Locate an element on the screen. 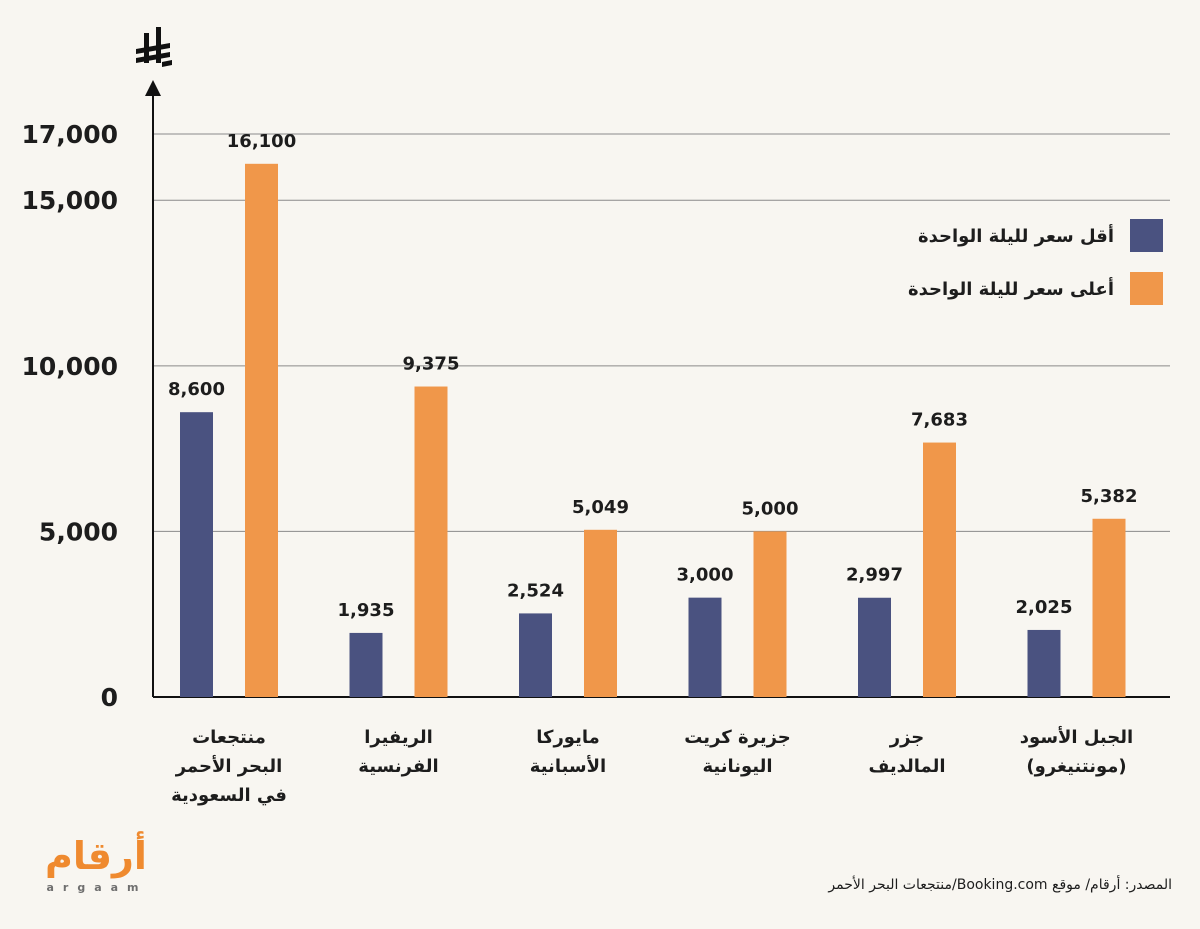  category-label: البحر الأحمر is located at coordinates (229, 766).